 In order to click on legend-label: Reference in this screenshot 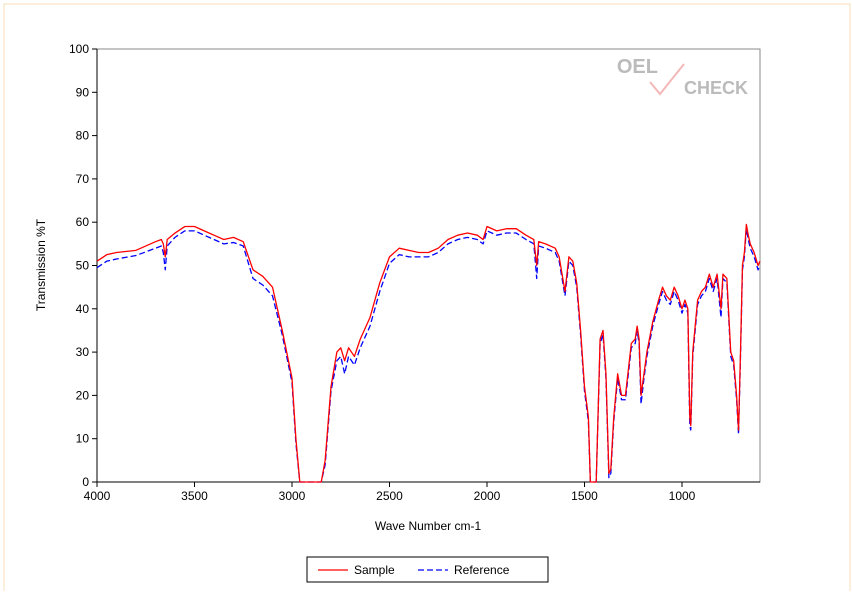, I will do `click(482, 570)`.